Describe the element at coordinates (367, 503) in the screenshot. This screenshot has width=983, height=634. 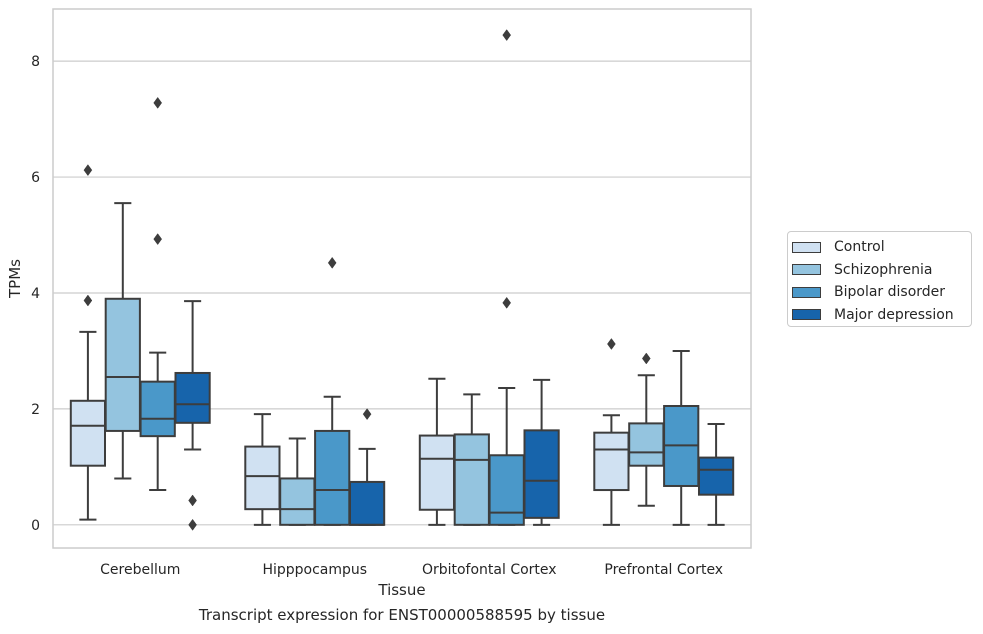
I see `box-hipppocampus-major-depression-iqr-box` at that location.